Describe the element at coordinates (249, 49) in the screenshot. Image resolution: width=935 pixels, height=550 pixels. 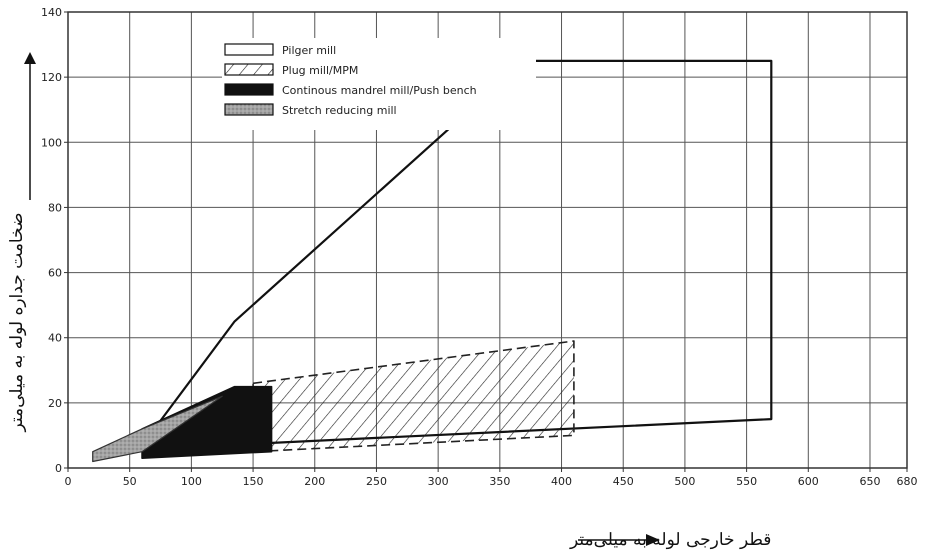
I see `legend-swatch-pilger` at that location.